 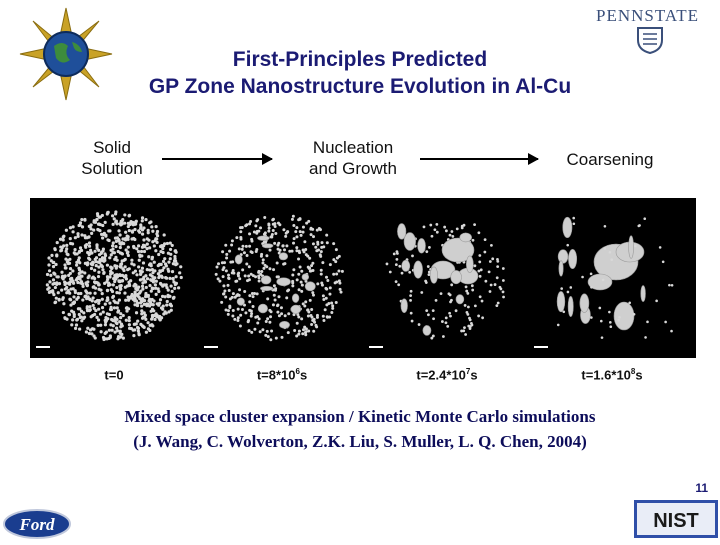 I want to click on doe-globe-seal-icon, so click(x=66, y=54).